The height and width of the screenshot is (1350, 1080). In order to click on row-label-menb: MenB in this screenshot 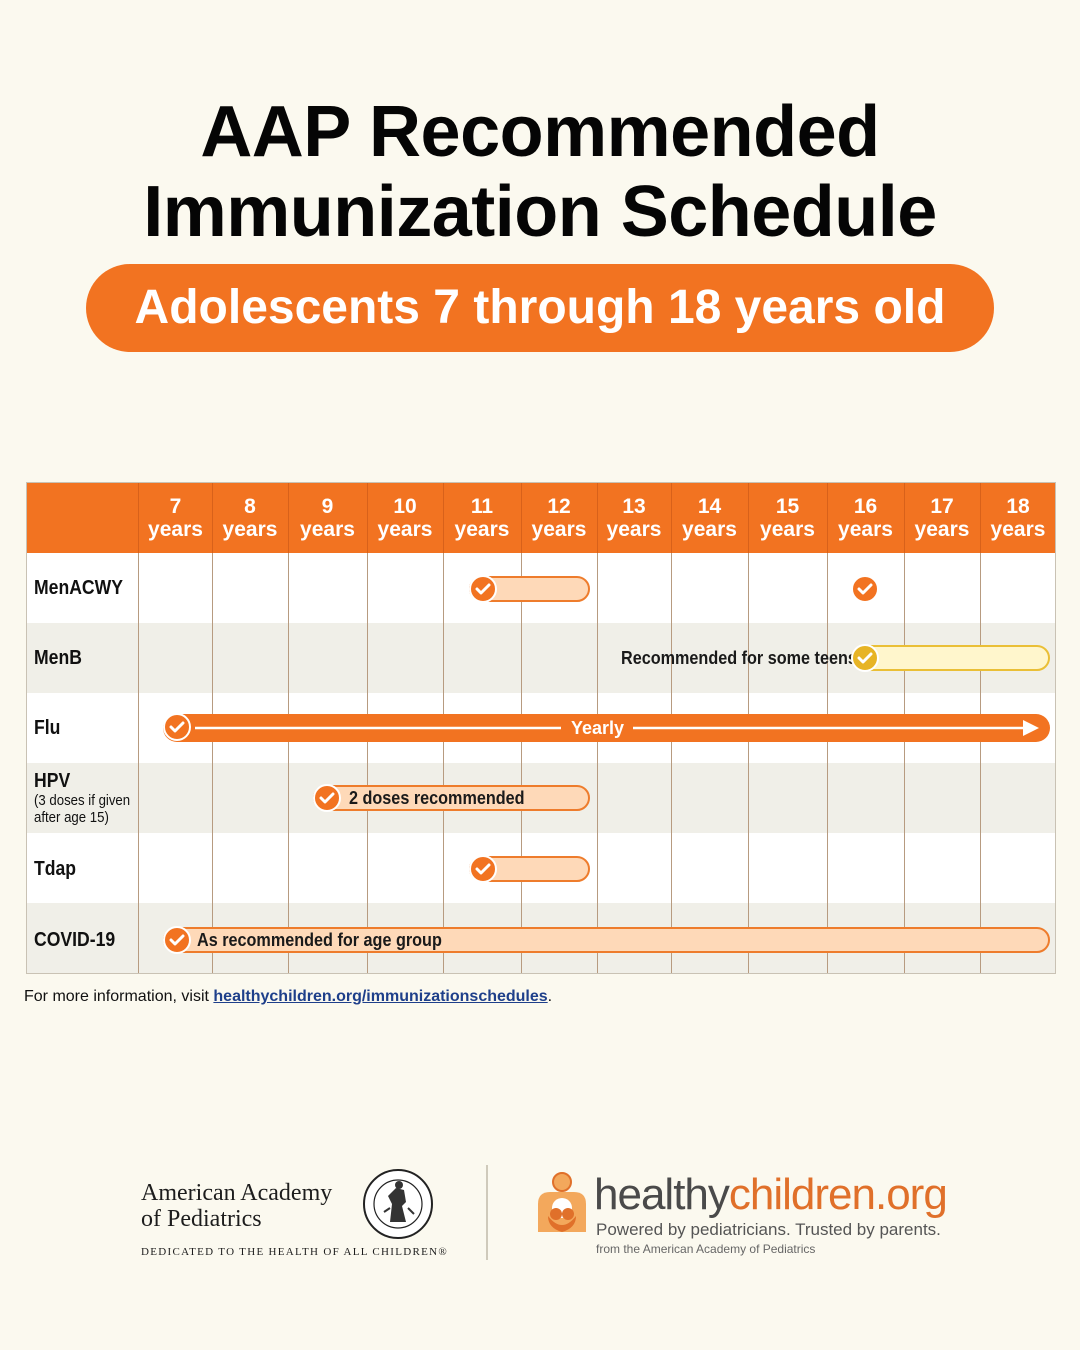, I will do `click(58, 658)`.